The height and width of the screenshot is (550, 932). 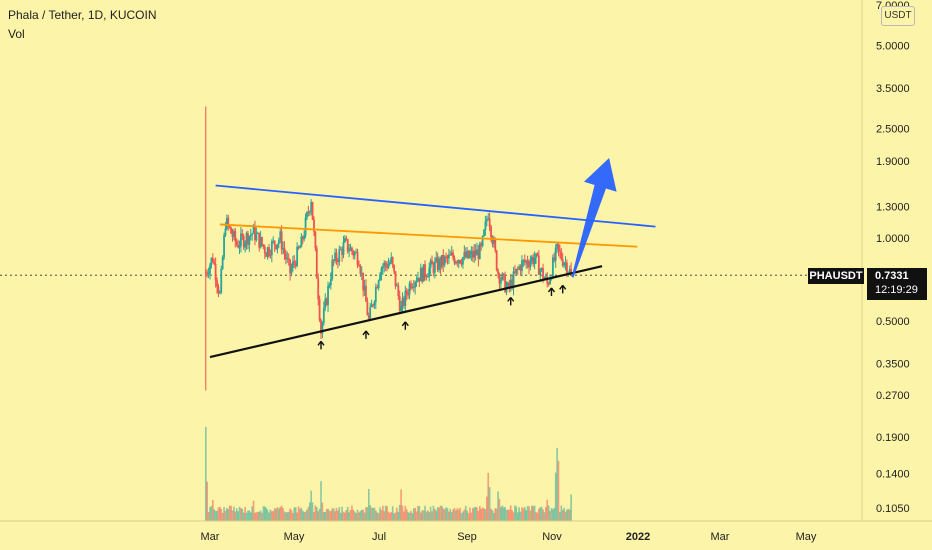 What do you see at coordinates (893, 509) in the screenshot?
I see `price-tick-label: 0.1050` at bounding box center [893, 509].